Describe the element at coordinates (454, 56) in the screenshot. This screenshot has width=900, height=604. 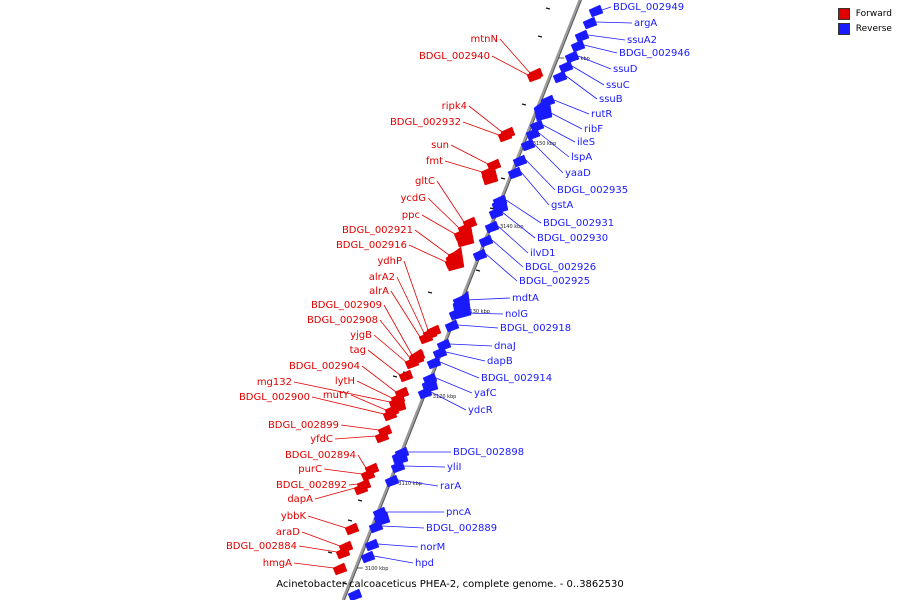
I see `forward-gene-label: BDGL_002940` at that location.